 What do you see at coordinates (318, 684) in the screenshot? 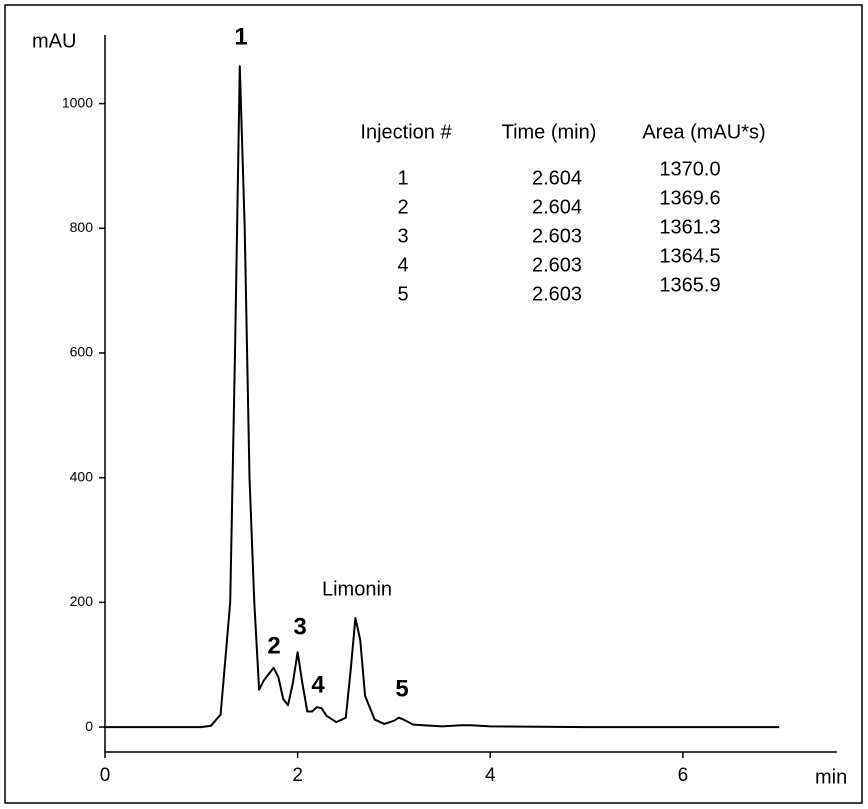
I see `peak-label: 4` at bounding box center [318, 684].